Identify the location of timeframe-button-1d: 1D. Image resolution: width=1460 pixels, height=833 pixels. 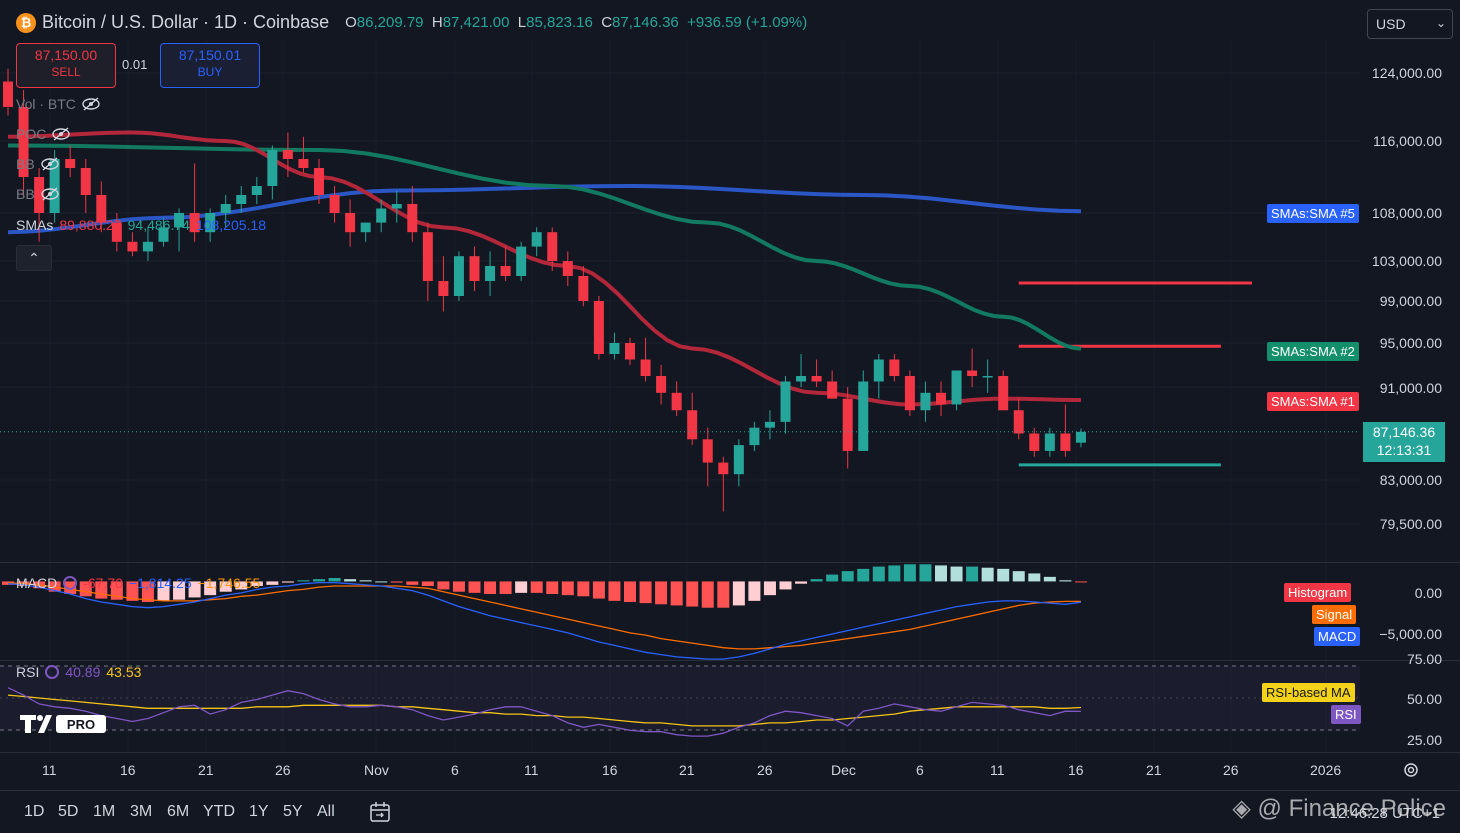
(34, 811).